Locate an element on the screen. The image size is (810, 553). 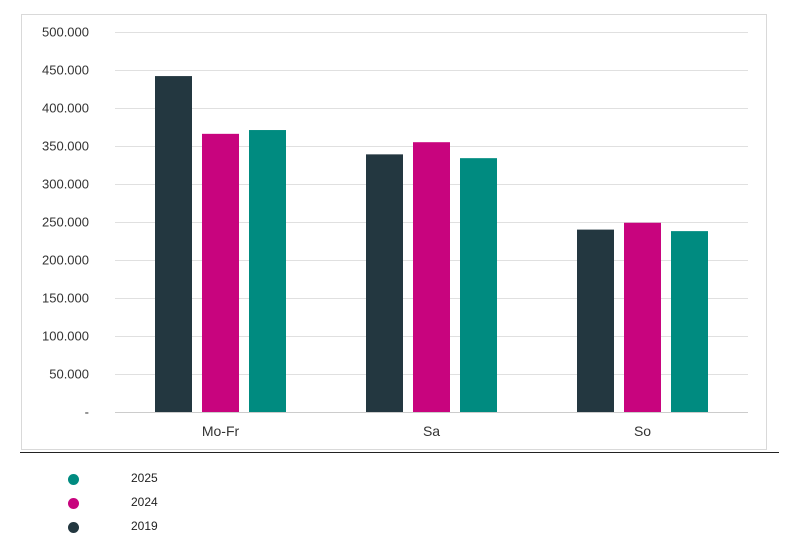
bar-2019-Mo-Fr is located at coordinates (173, 244).